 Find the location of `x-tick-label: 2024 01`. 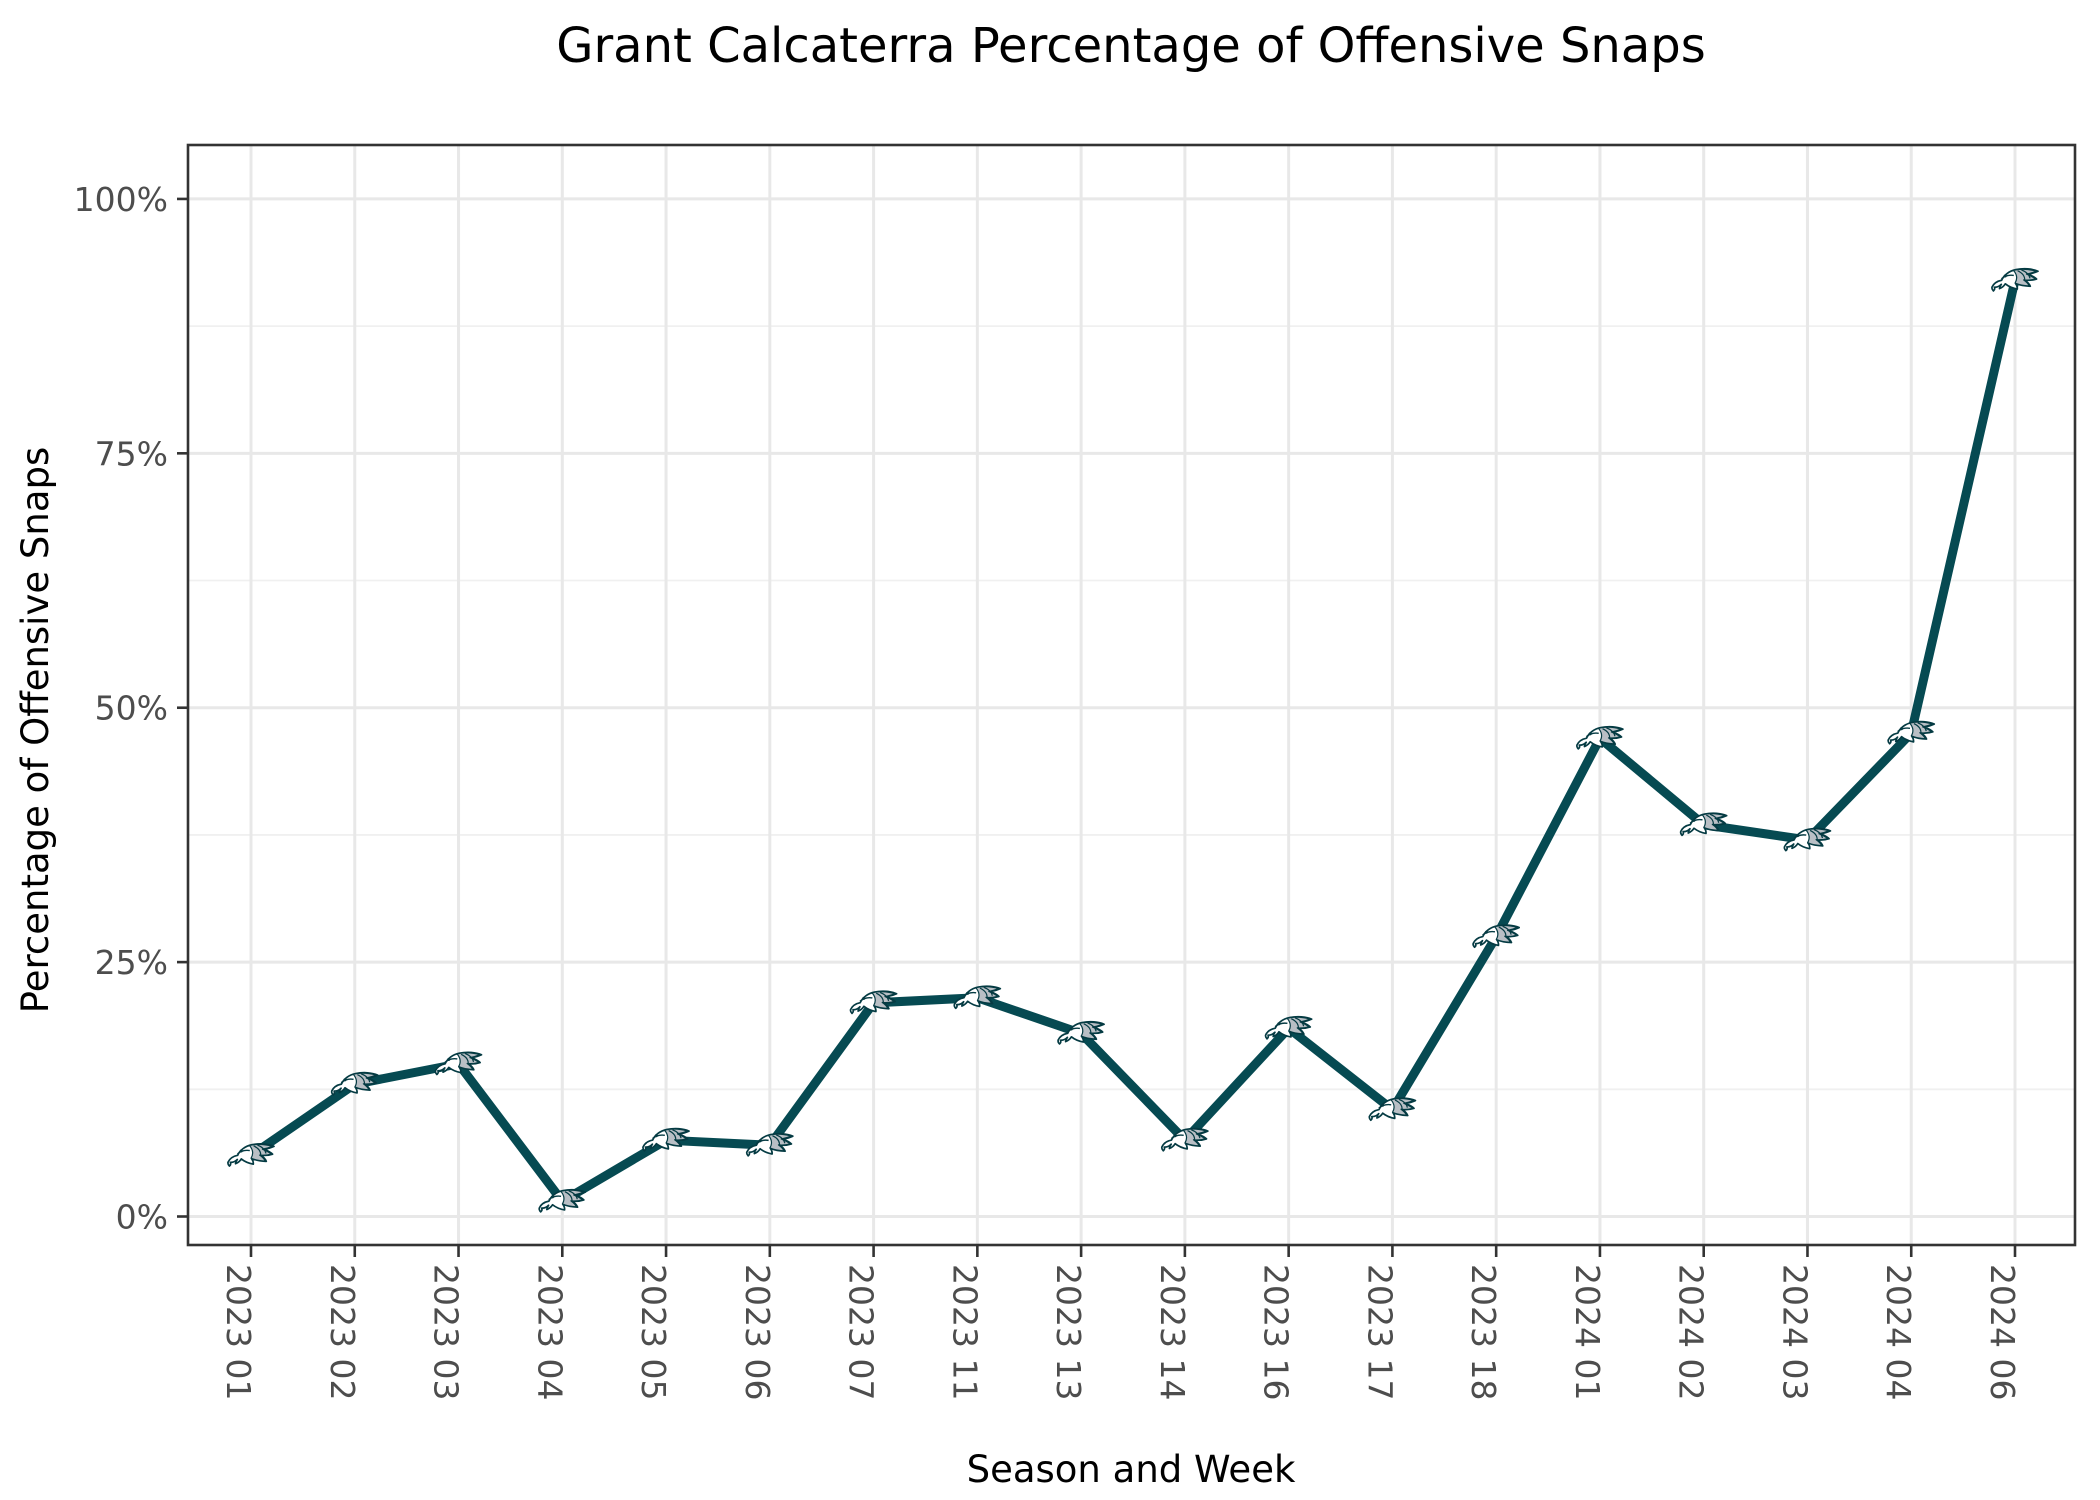

x-tick-label: 2024 01 is located at coordinates (1587, 1332).